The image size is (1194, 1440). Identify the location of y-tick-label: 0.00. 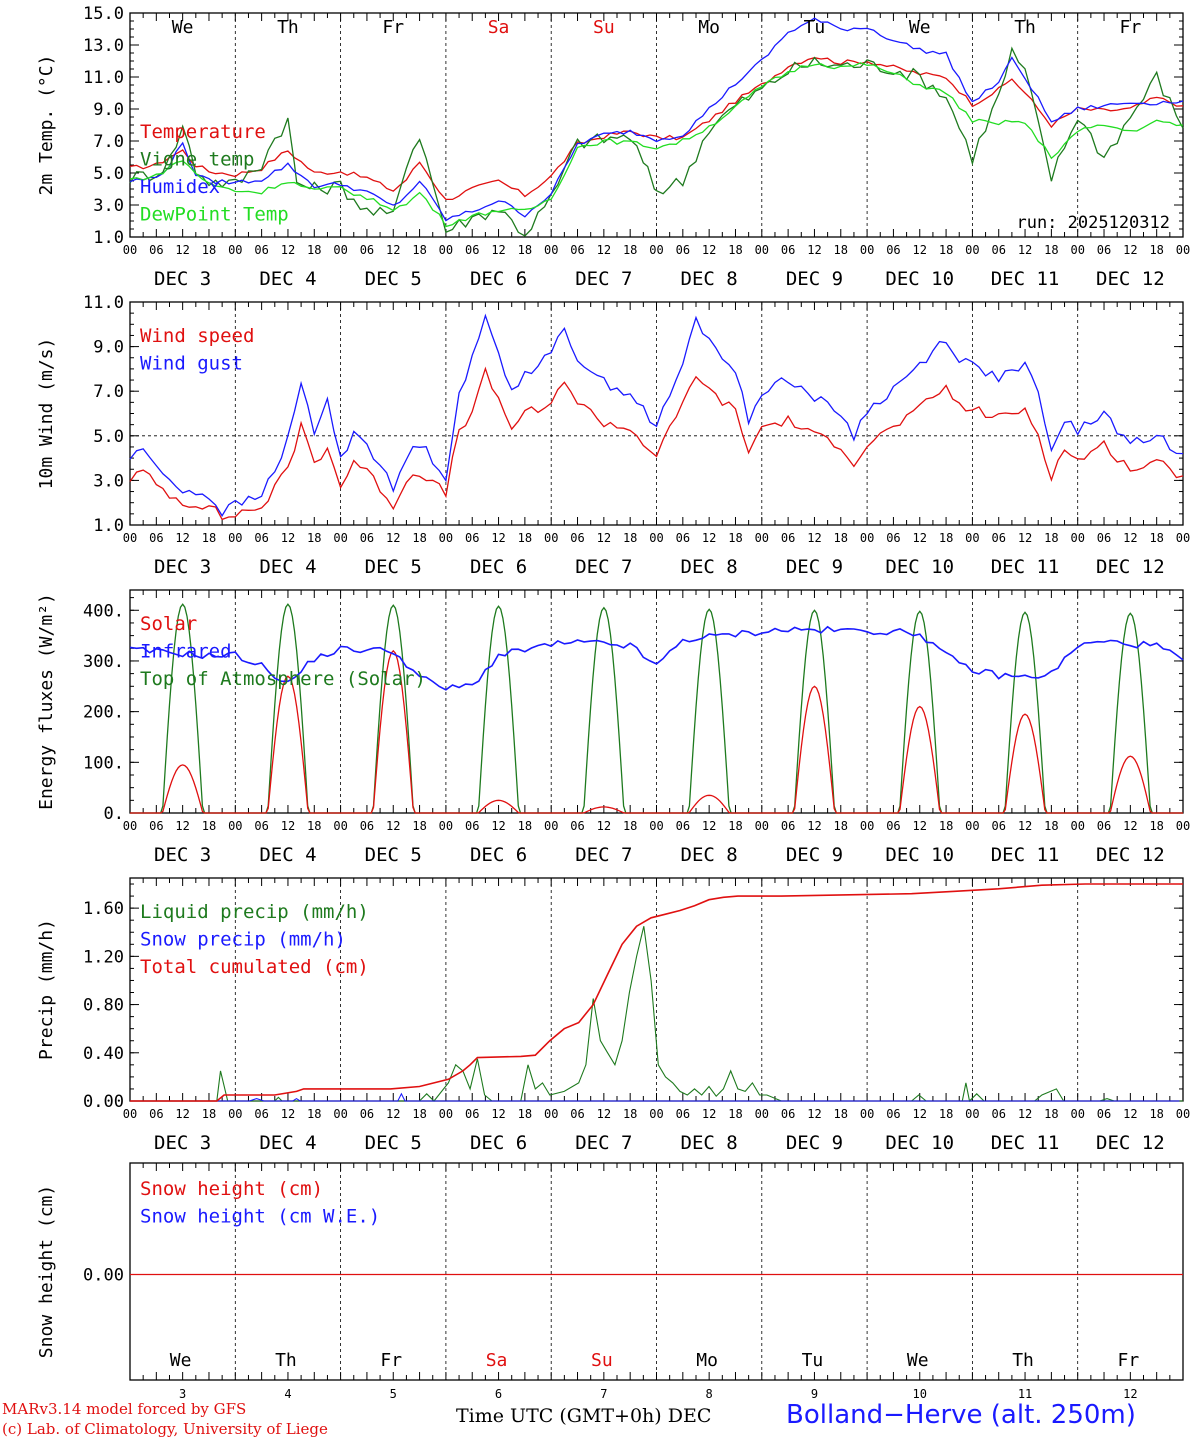
(103, 1102).